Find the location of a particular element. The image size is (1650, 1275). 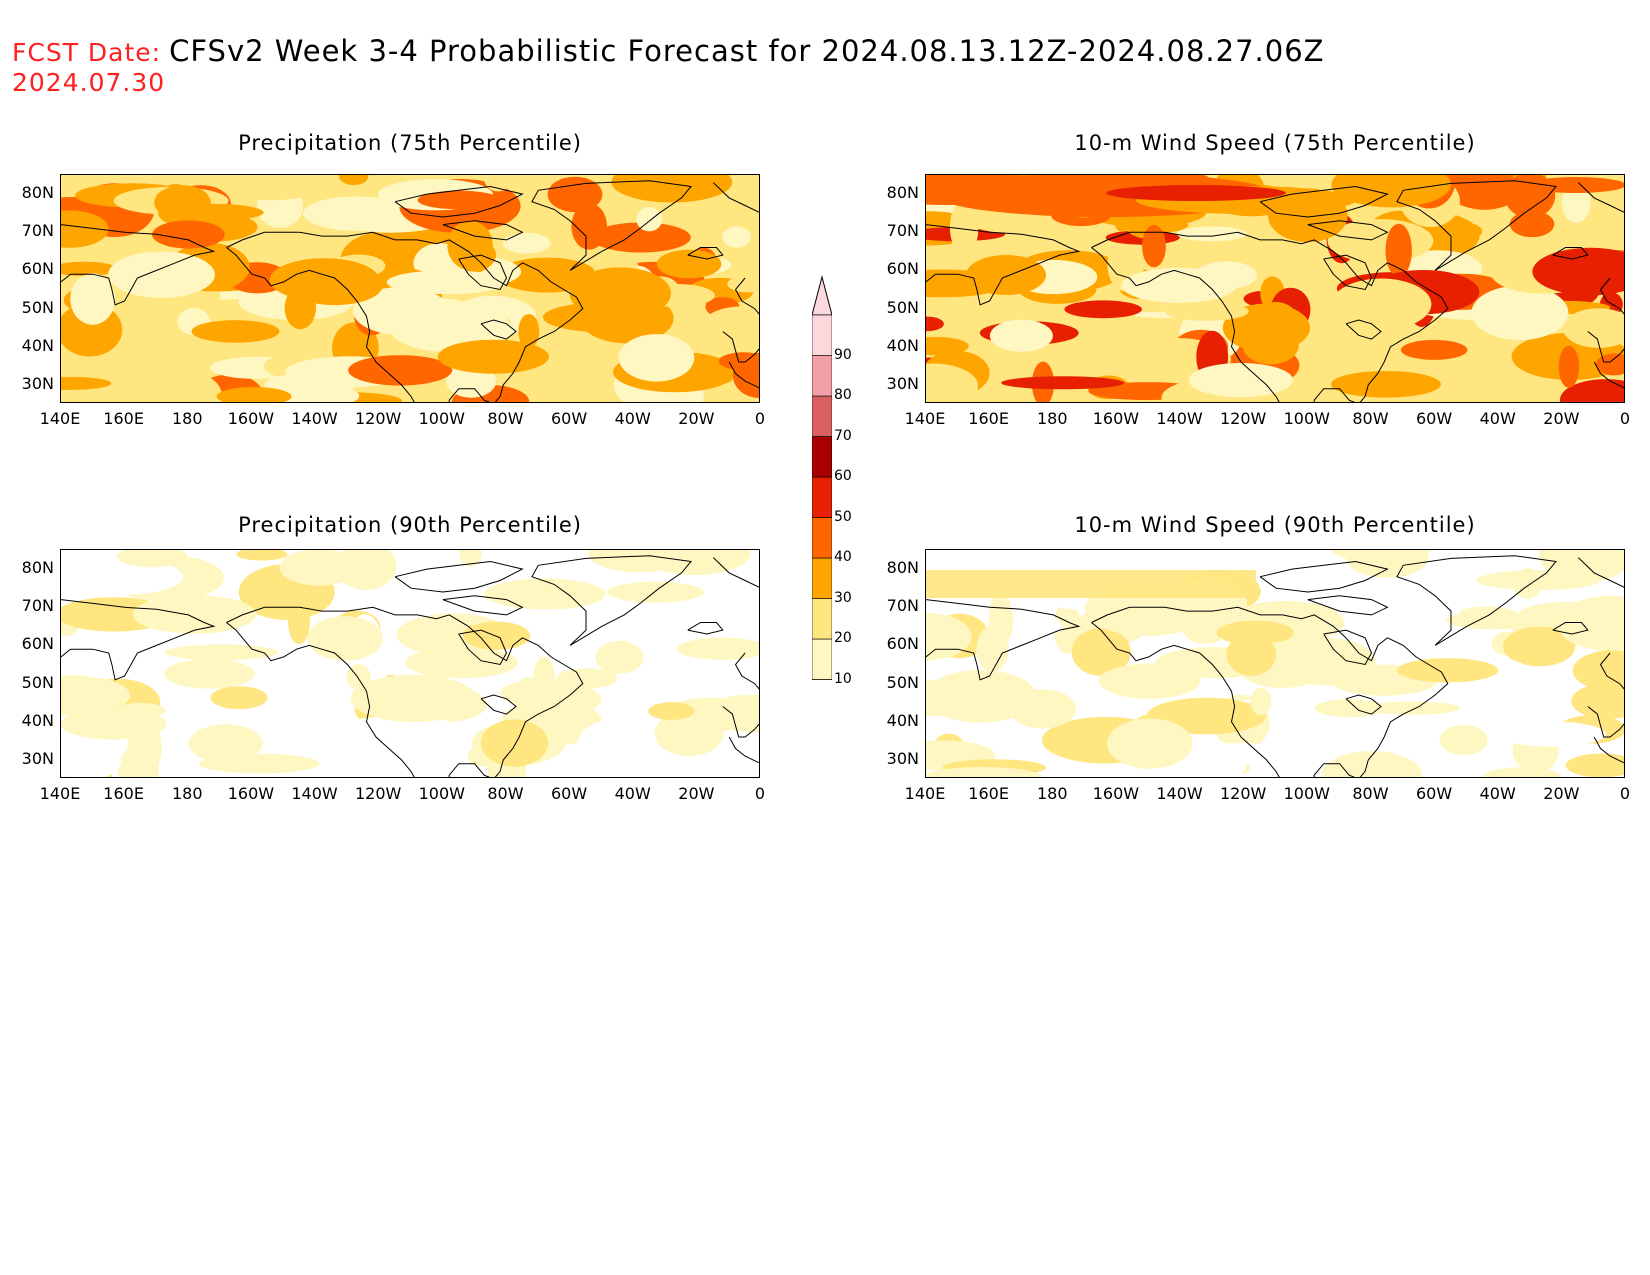

panel-title-precip75: Precipitation (75th Percentile) is located at coordinates (410, 143).